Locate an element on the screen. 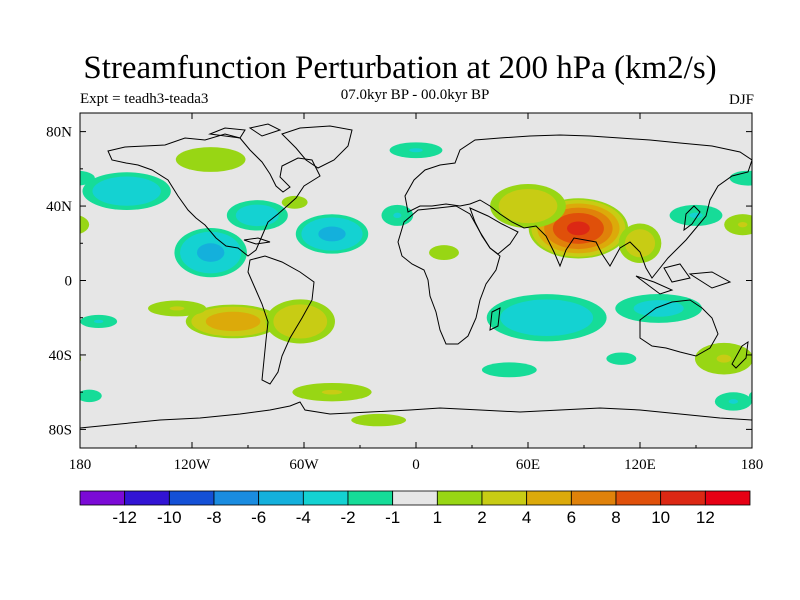  colorbar: -12 -10 -8 -6 -4 -2 -1 1 2 4 6 8 10 12 is located at coordinates (415, 508).